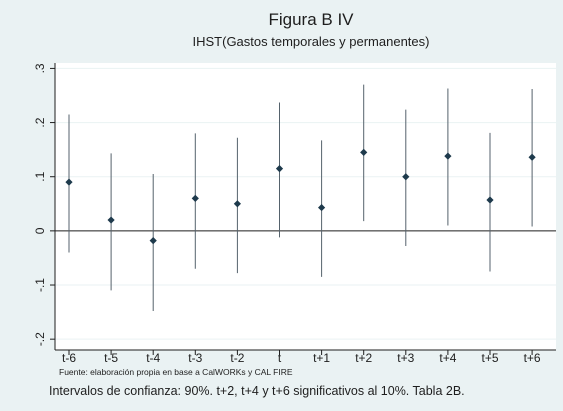  Describe the element at coordinates (153, 358) in the screenshot. I see `x-tick-label: t-4` at that location.